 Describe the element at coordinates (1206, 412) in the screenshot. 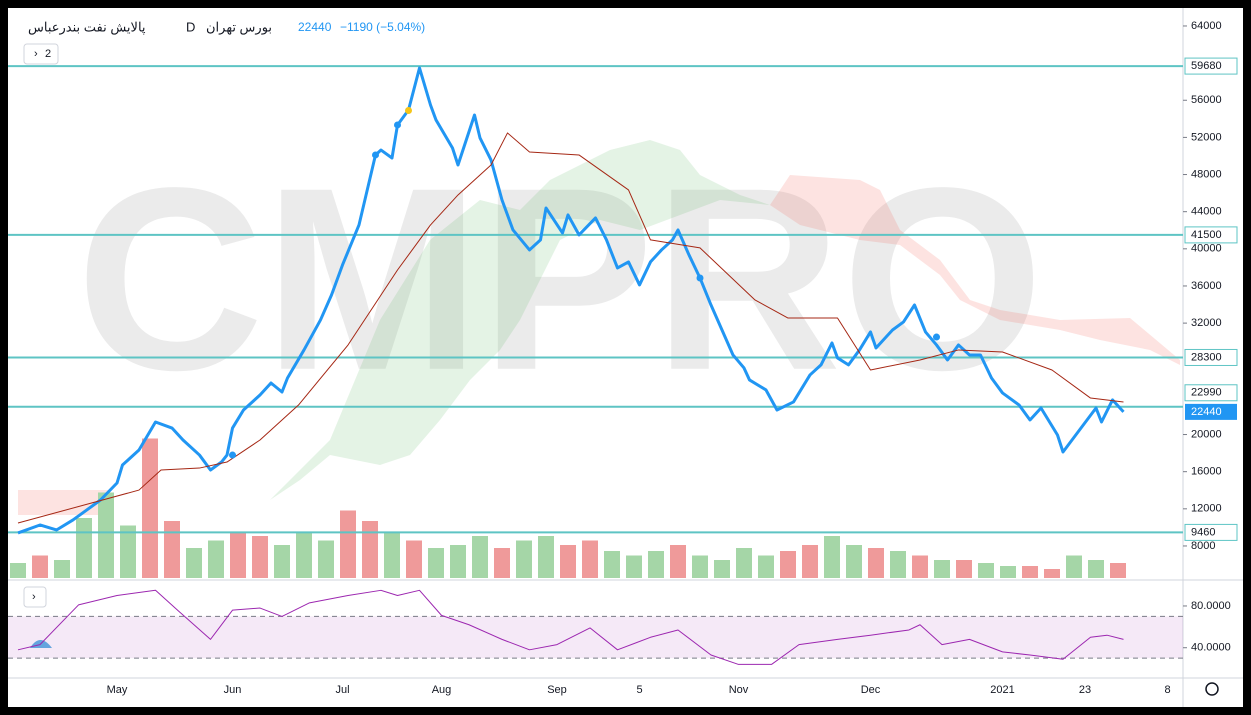

I see `last-price-label: 22440` at that location.